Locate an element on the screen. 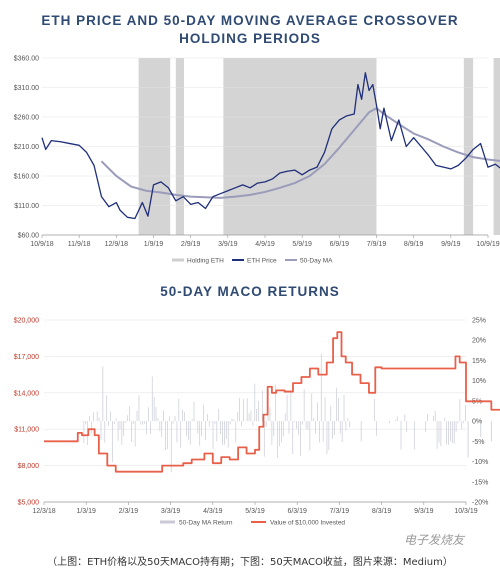 This screenshot has height=577, width=500. legend-holding-eth: Holding ETH is located at coordinates (205, 261).